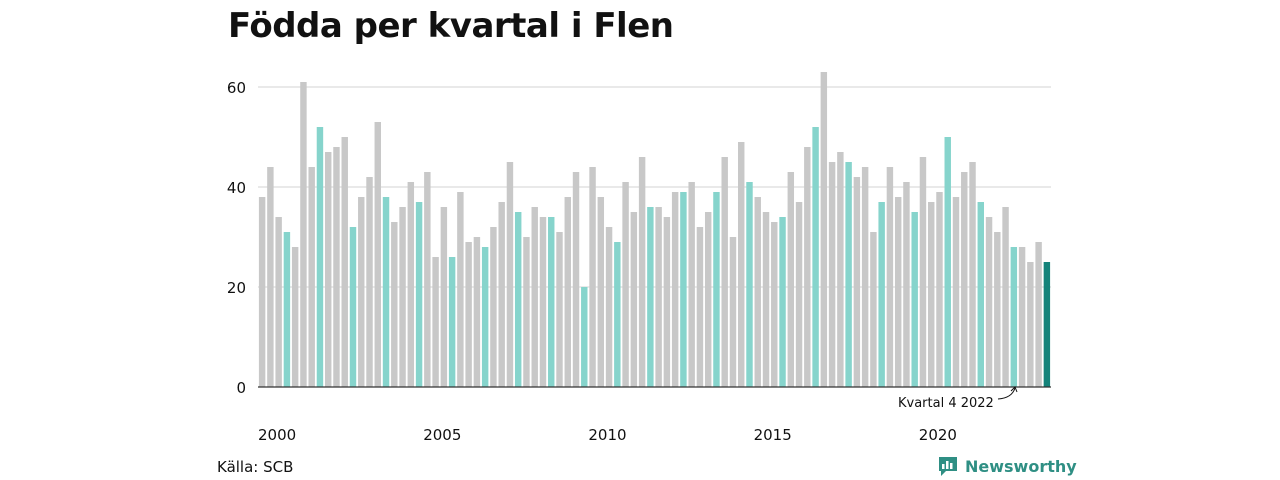 This screenshot has height=480, width=1280. Describe the element at coordinates (946, 403) in the screenshot. I see `annotation-label: Kvartal 4 2022` at that location.